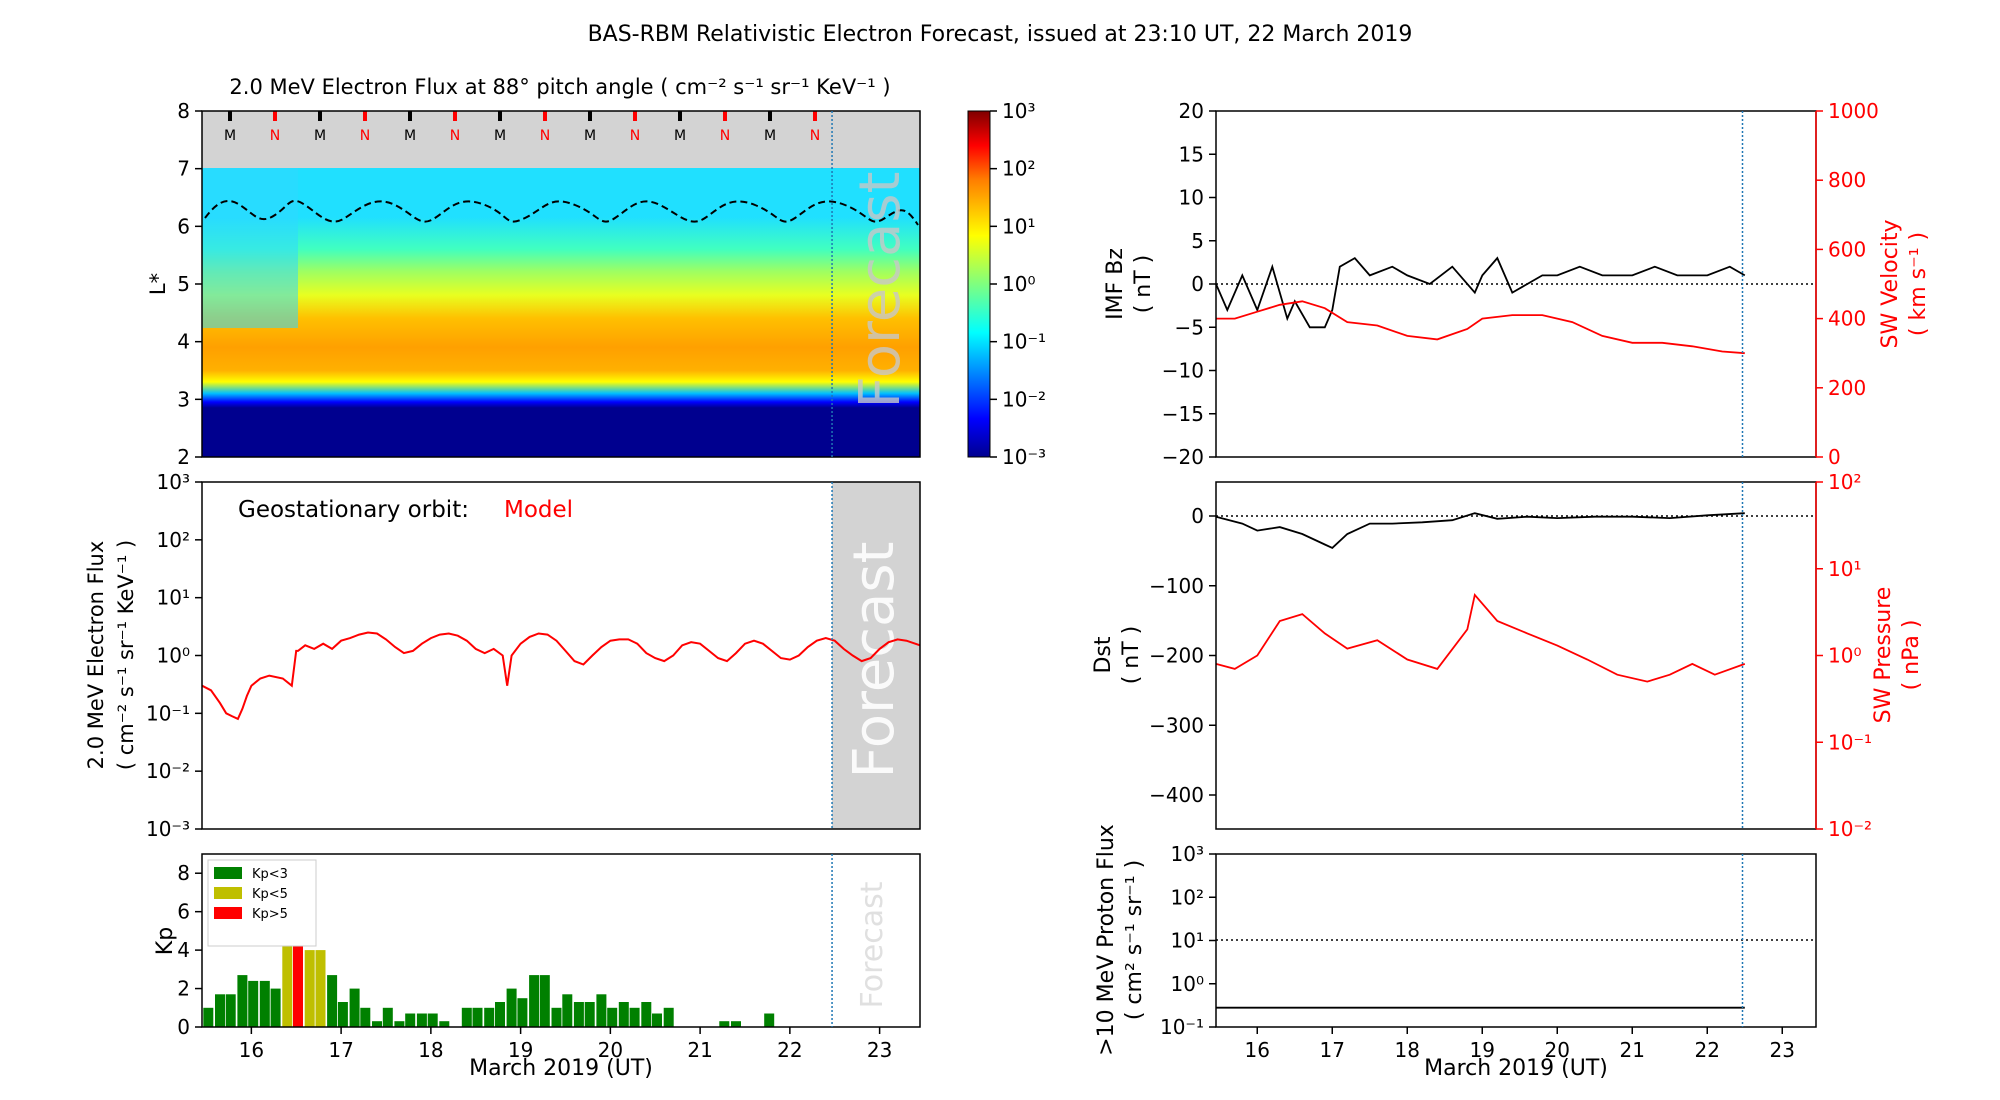 The height and width of the screenshot is (1100, 2000). Describe the element at coordinates (250, 248) in the screenshot. I see `lstar-early-patch` at that location.